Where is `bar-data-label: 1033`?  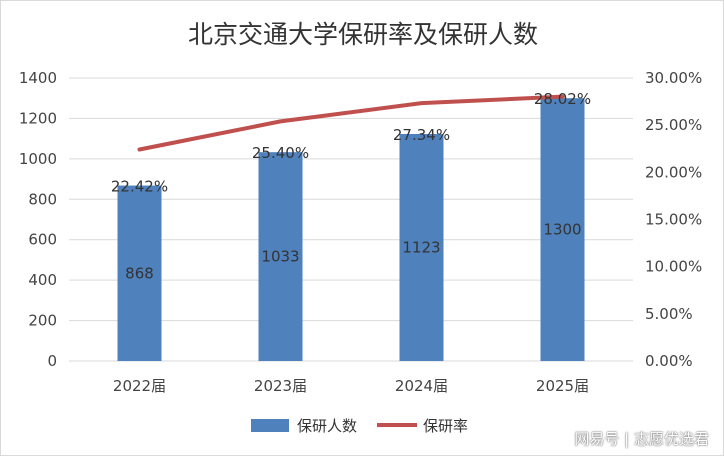 bar-data-label: 1033 is located at coordinates (280, 257).